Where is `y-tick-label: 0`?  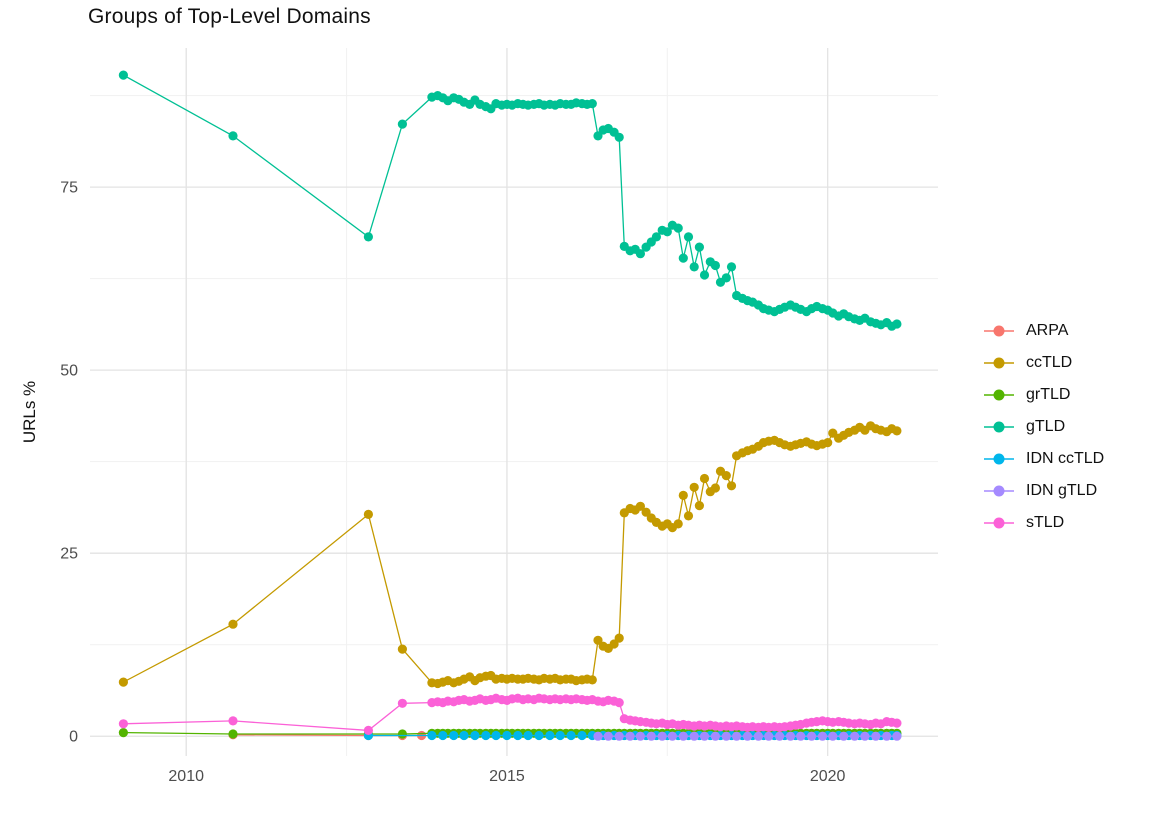 y-tick-label: 0 is located at coordinates (73, 737).